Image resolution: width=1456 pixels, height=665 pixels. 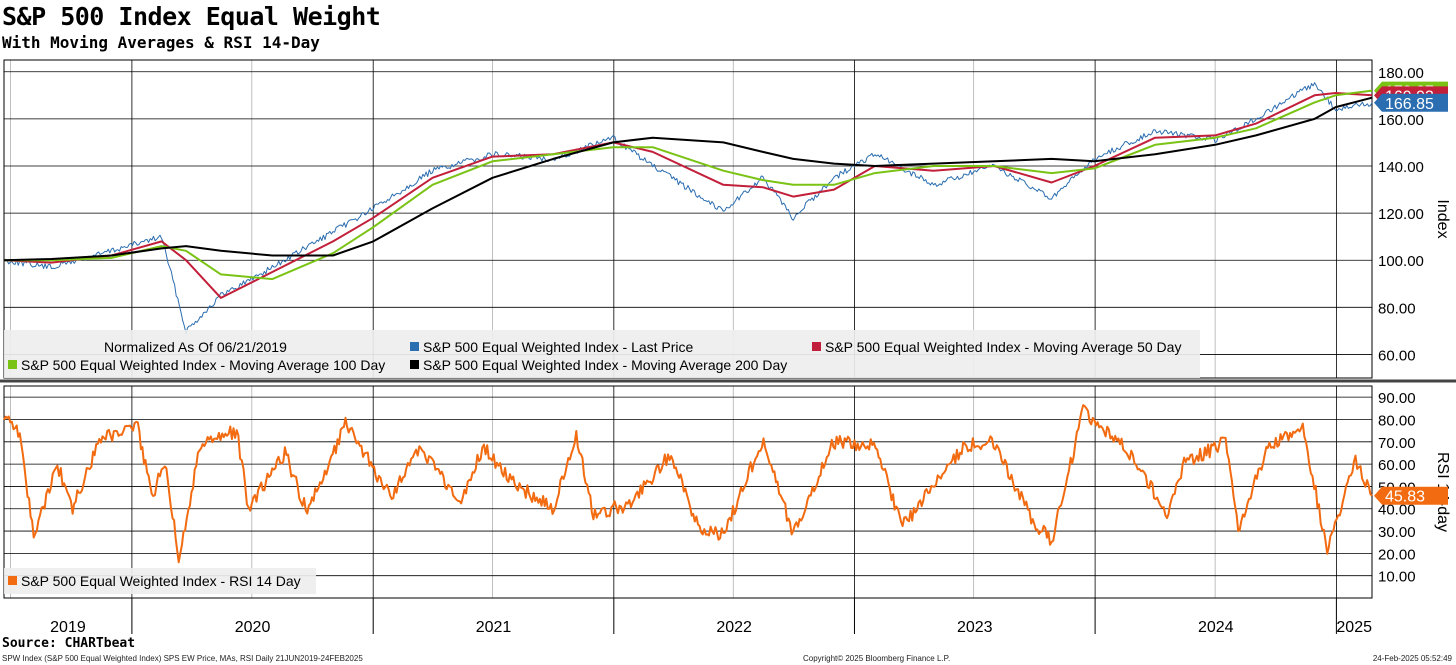 I want to click on last-value-text: 166.85, so click(x=1409, y=104).